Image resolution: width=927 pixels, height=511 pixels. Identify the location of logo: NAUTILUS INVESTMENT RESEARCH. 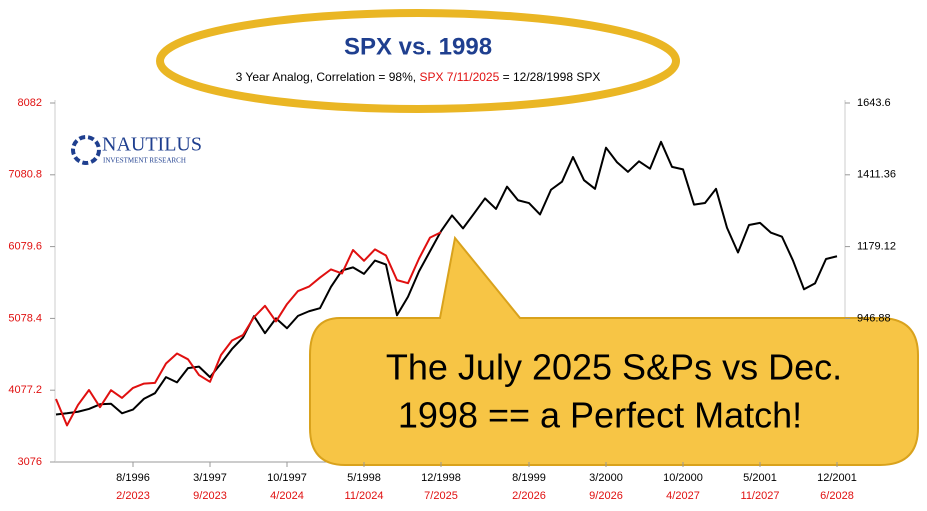
(136, 149).